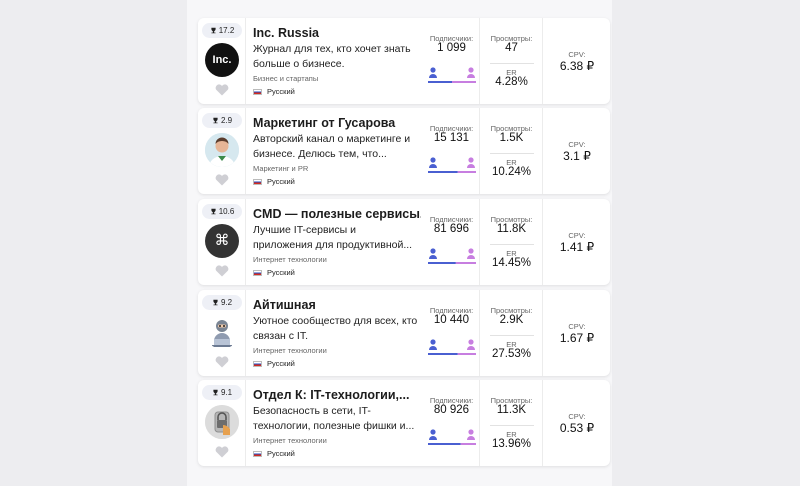  What do you see at coordinates (444, 444) in the screenshot?
I see `male-share-bar` at bounding box center [444, 444].